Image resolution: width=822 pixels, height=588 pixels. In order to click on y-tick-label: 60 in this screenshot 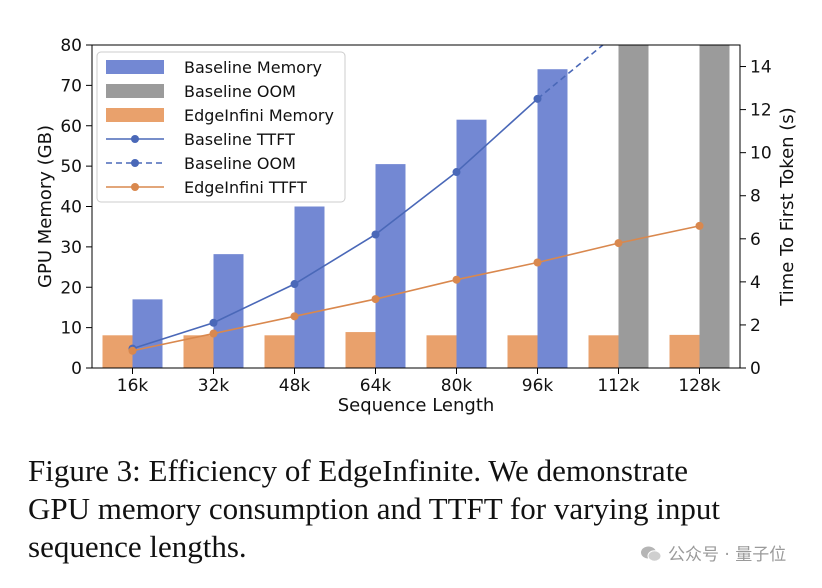, I will do `click(71, 127)`.